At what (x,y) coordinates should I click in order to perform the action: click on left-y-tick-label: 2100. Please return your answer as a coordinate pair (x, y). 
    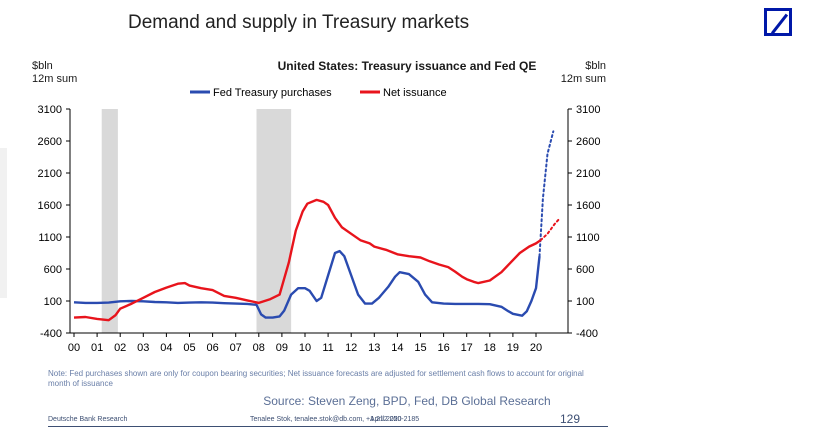
    Looking at the image, I should click on (50, 174).